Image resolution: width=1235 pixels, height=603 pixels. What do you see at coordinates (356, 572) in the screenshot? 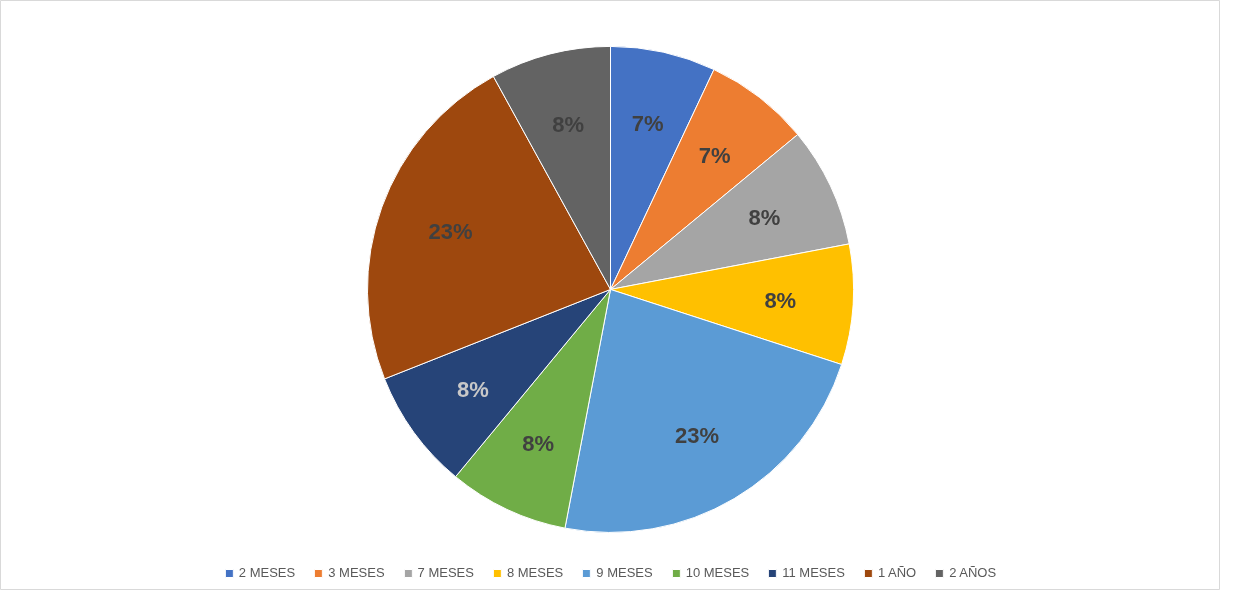
I see `legend-label: 3 MESES` at bounding box center [356, 572].